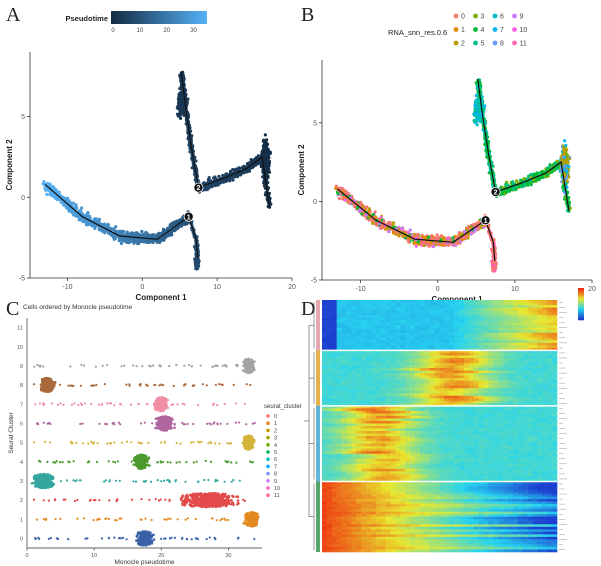 This screenshot has width=601, height=566. I want to click on legend-label: 4, so click(483, 30).